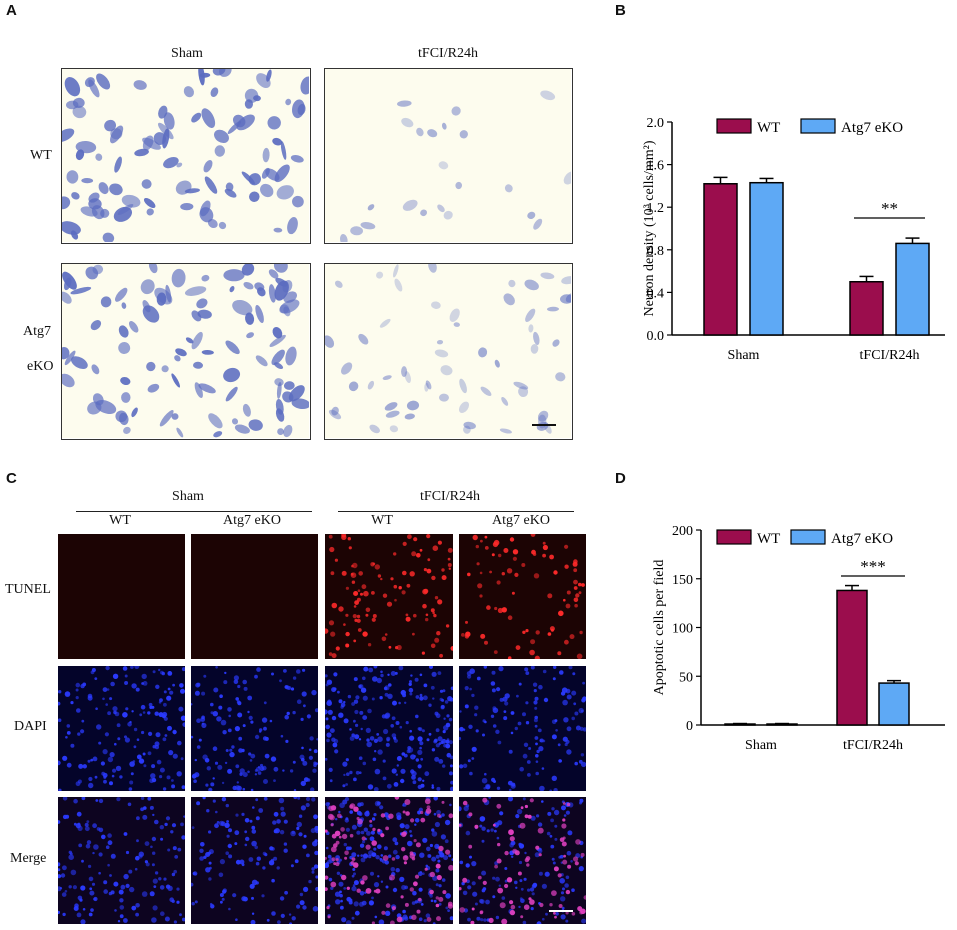  What do you see at coordinates (761, 745) in the screenshot?
I see `x-tick-label: Sham` at bounding box center [761, 745].